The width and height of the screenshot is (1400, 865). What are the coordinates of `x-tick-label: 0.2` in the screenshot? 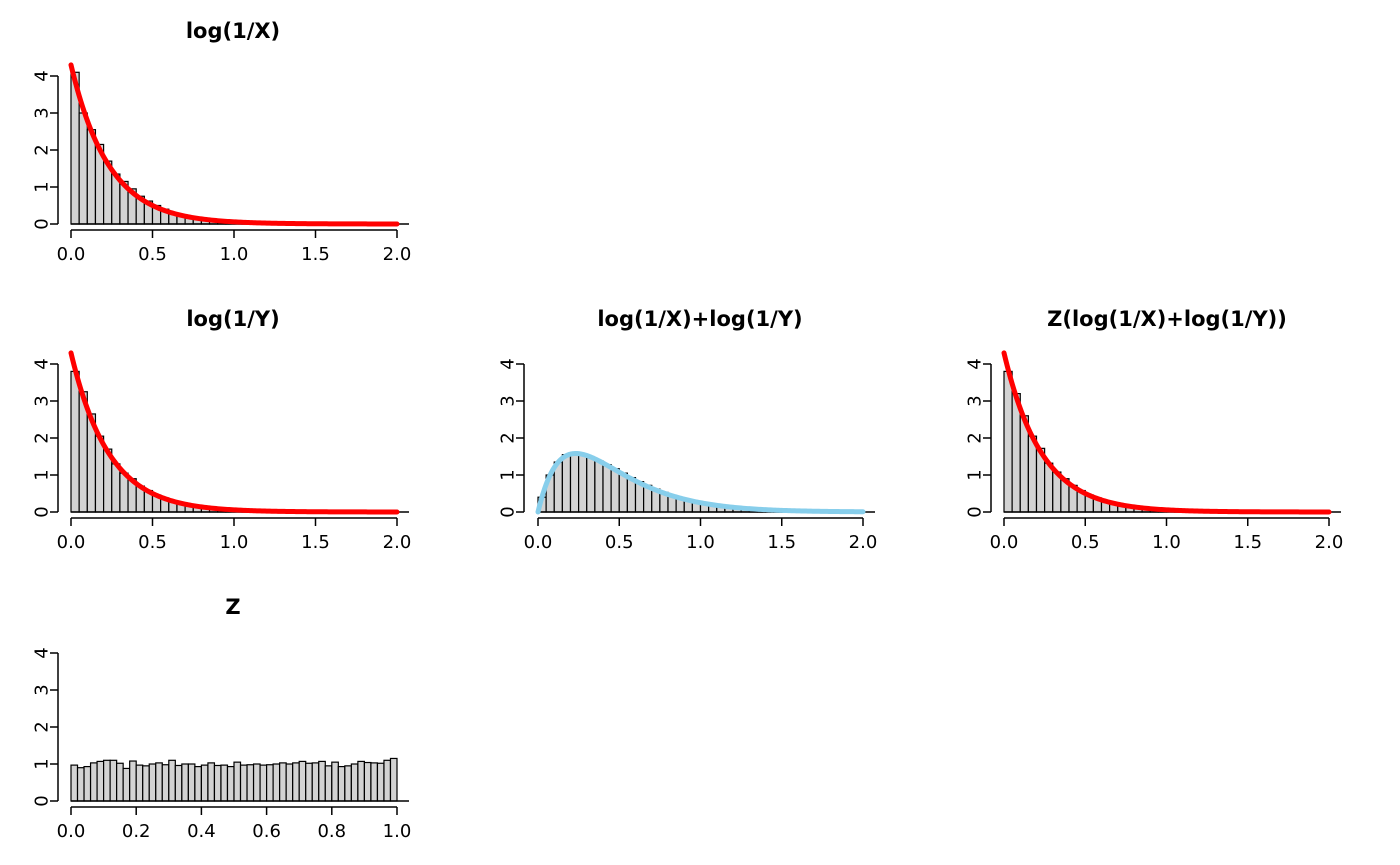 It's located at (136, 831).